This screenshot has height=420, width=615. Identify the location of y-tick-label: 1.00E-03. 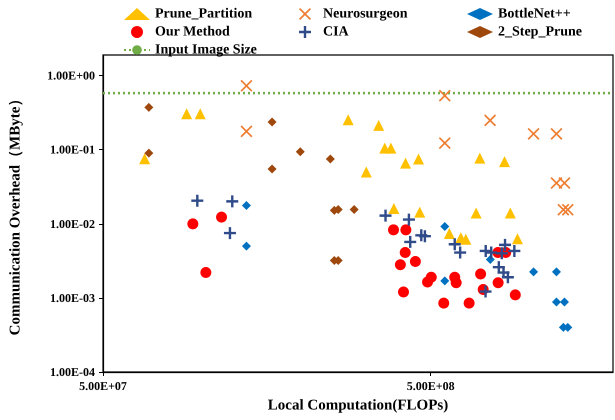
(72, 297).